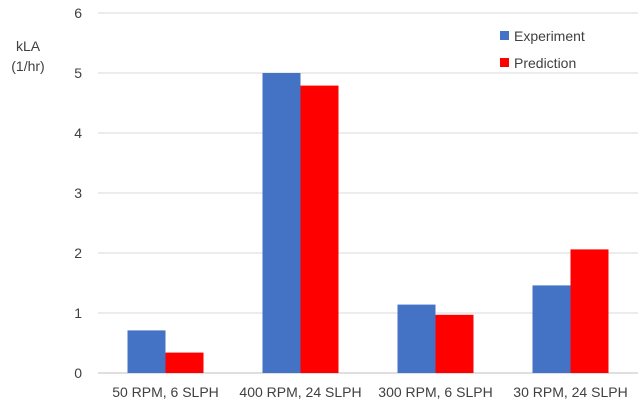 The image size is (644, 413). What do you see at coordinates (78, 193) in the screenshot?
I see `y-tick-label: 3` at bounding box center [78, 193].